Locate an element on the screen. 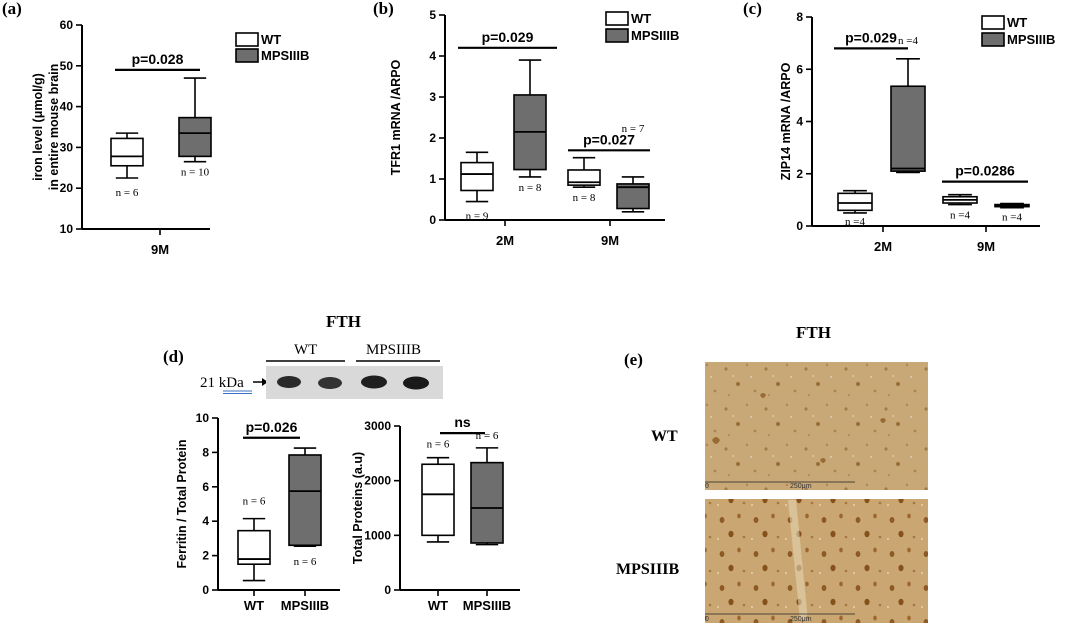 This screenshot has height=629, width=1065. chart-c-ytick-label: 4 is located at coordinates (799, 122).